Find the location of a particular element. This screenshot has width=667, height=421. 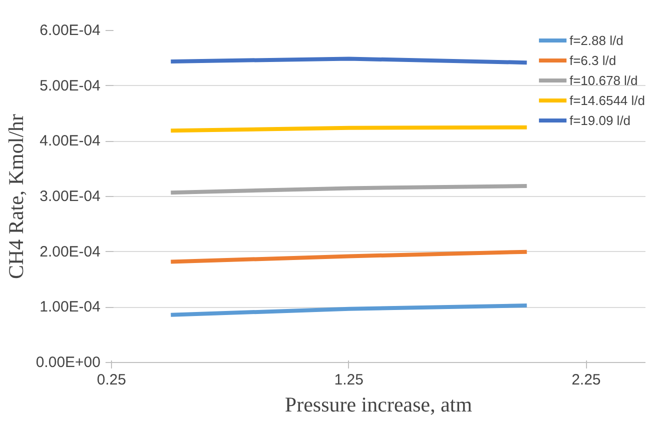

legend-label: f=19.09 l/d is located at coordinates (600, 120).